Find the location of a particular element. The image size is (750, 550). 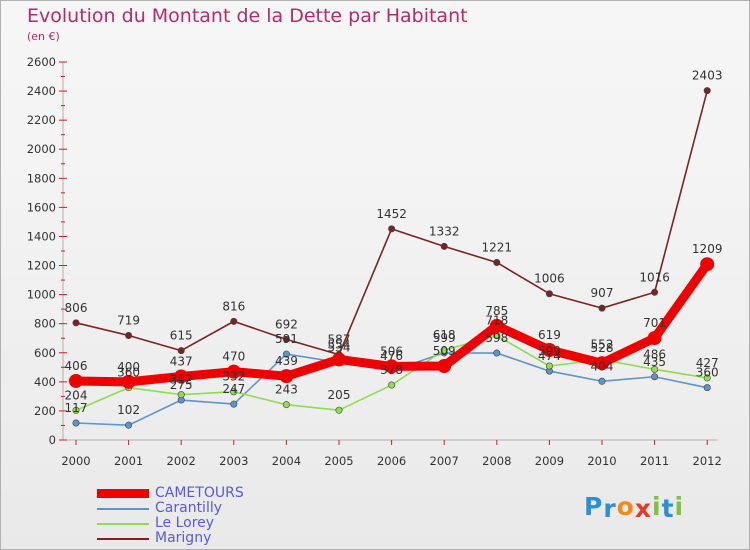

data-label-le-lorey: 205 is located at coordinates (339, 395).